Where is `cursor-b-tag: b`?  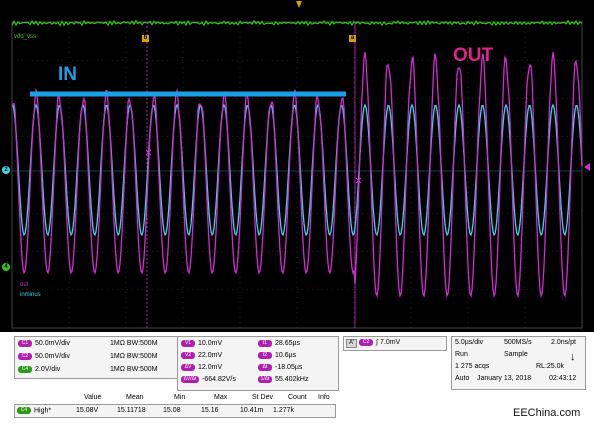
cursor-b-tag: b is located at coordinates (145, 38).